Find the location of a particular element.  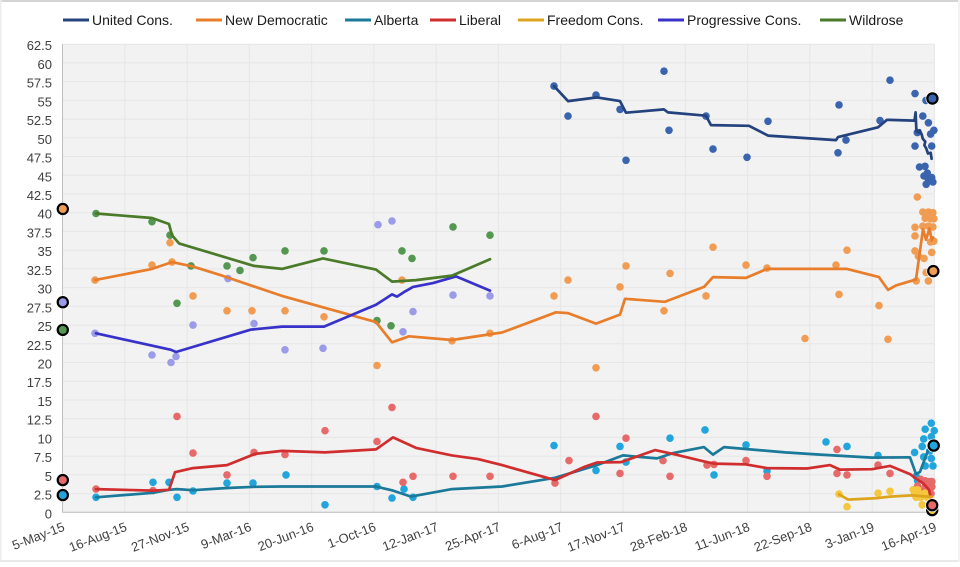

svg-text: 7.5 is located at coordinates (43, 457).